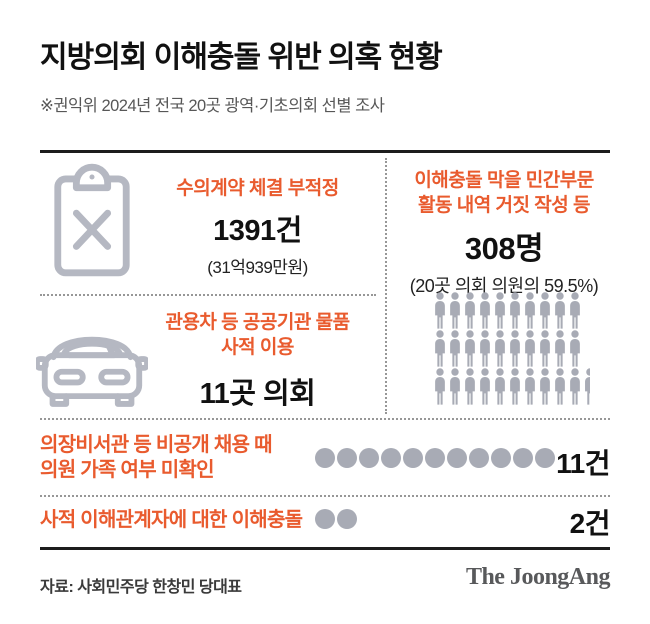  Describe the element at coordinates (241, 57) in the screenshot. I see `page-title: 지방의회 이해충돌 위반 의혹 현황` at that location.